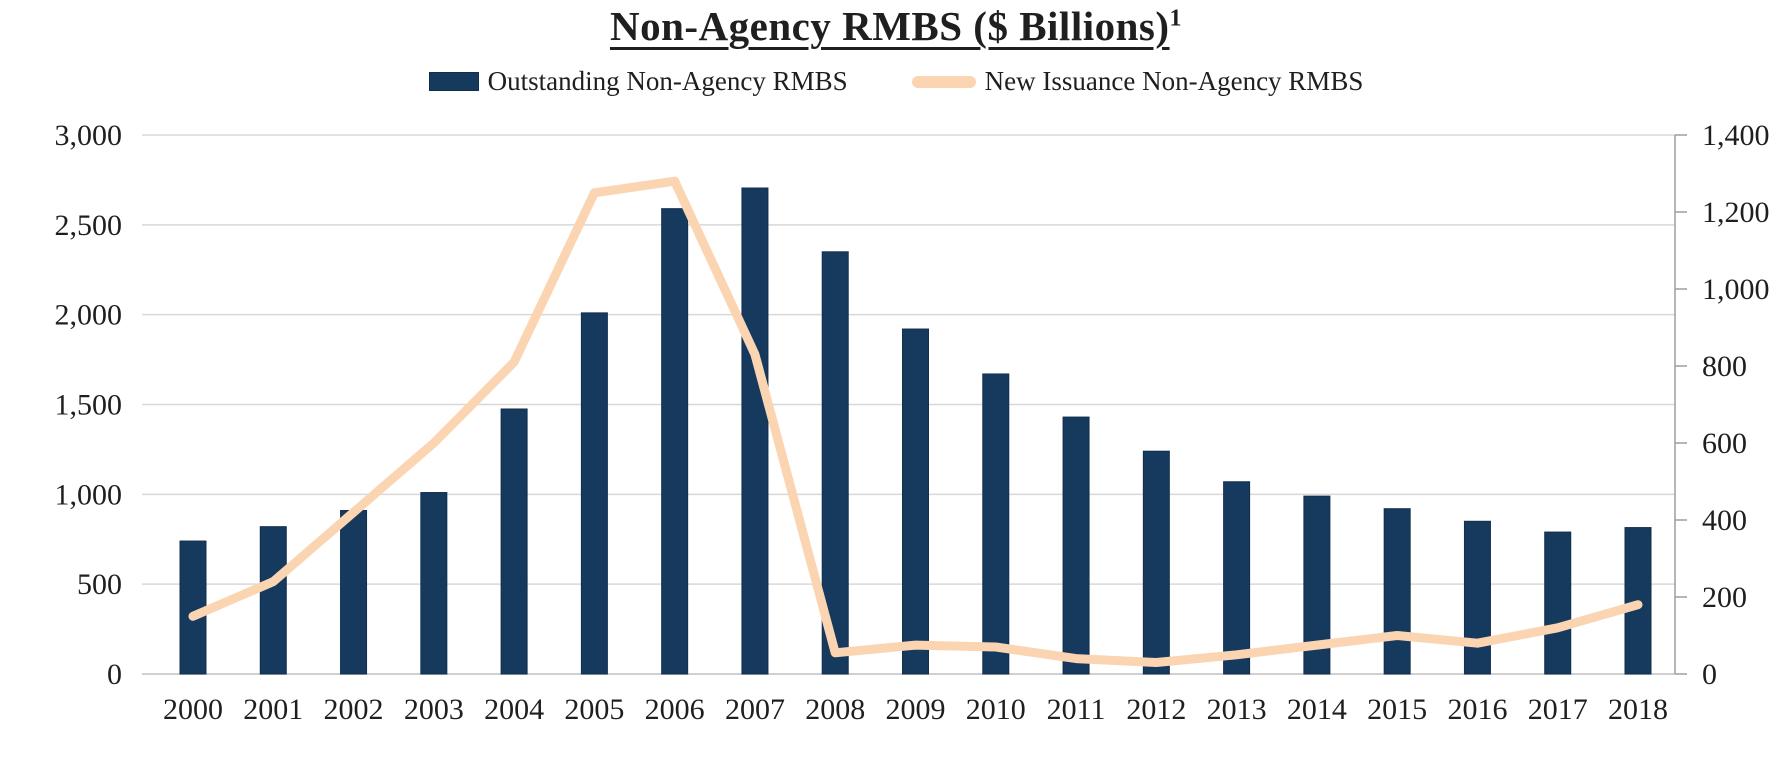  I want to click on legend-label-new-issuance: New Issuance Non-Agency RMBS, so click(1174, 81).